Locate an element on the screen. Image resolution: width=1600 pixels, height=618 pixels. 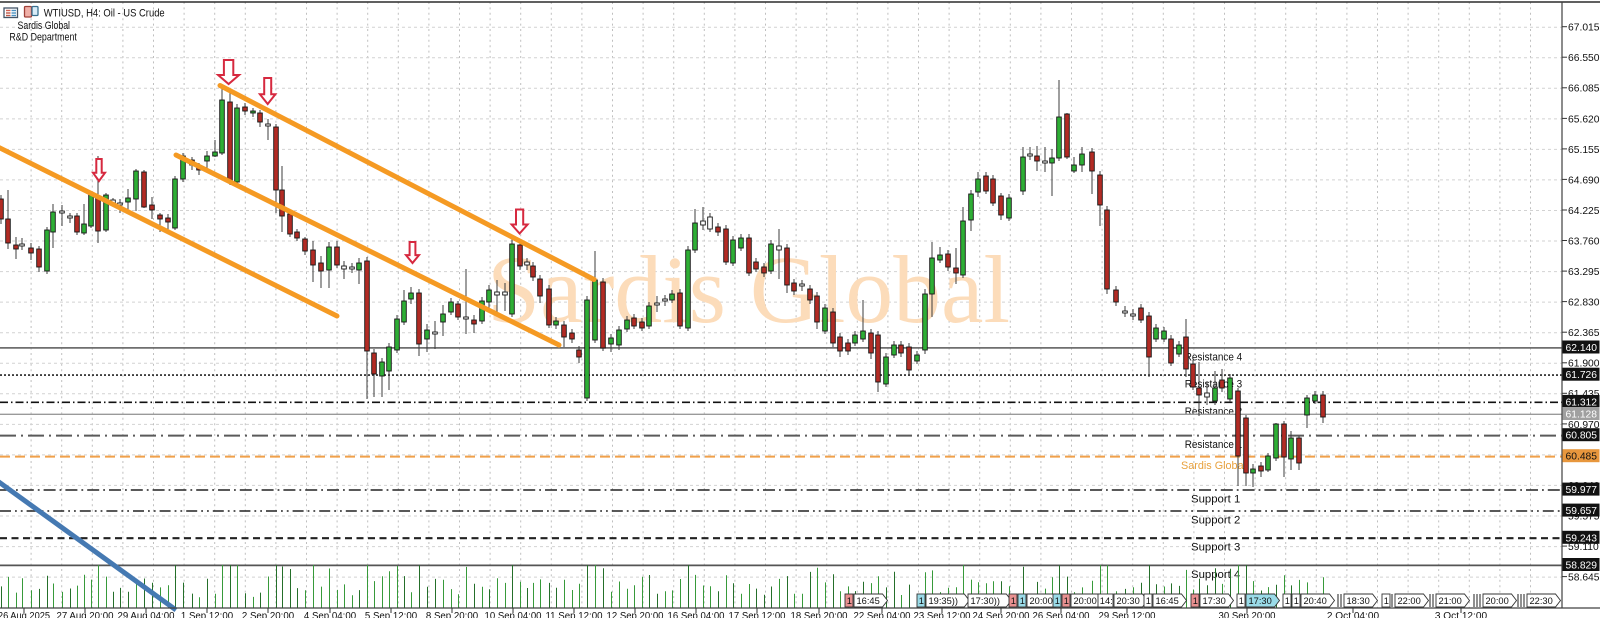
svg-text: 65.155 is located at coordinates (1584, 150).